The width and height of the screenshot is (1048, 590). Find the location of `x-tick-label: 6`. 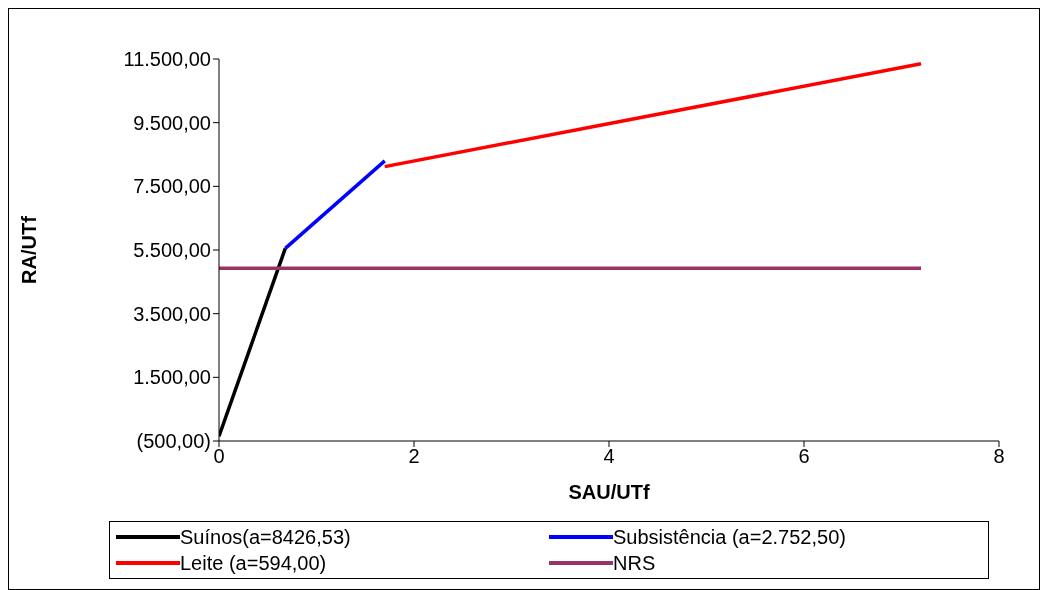

x-tick-label: 6 is located at coordinates (804, 456).